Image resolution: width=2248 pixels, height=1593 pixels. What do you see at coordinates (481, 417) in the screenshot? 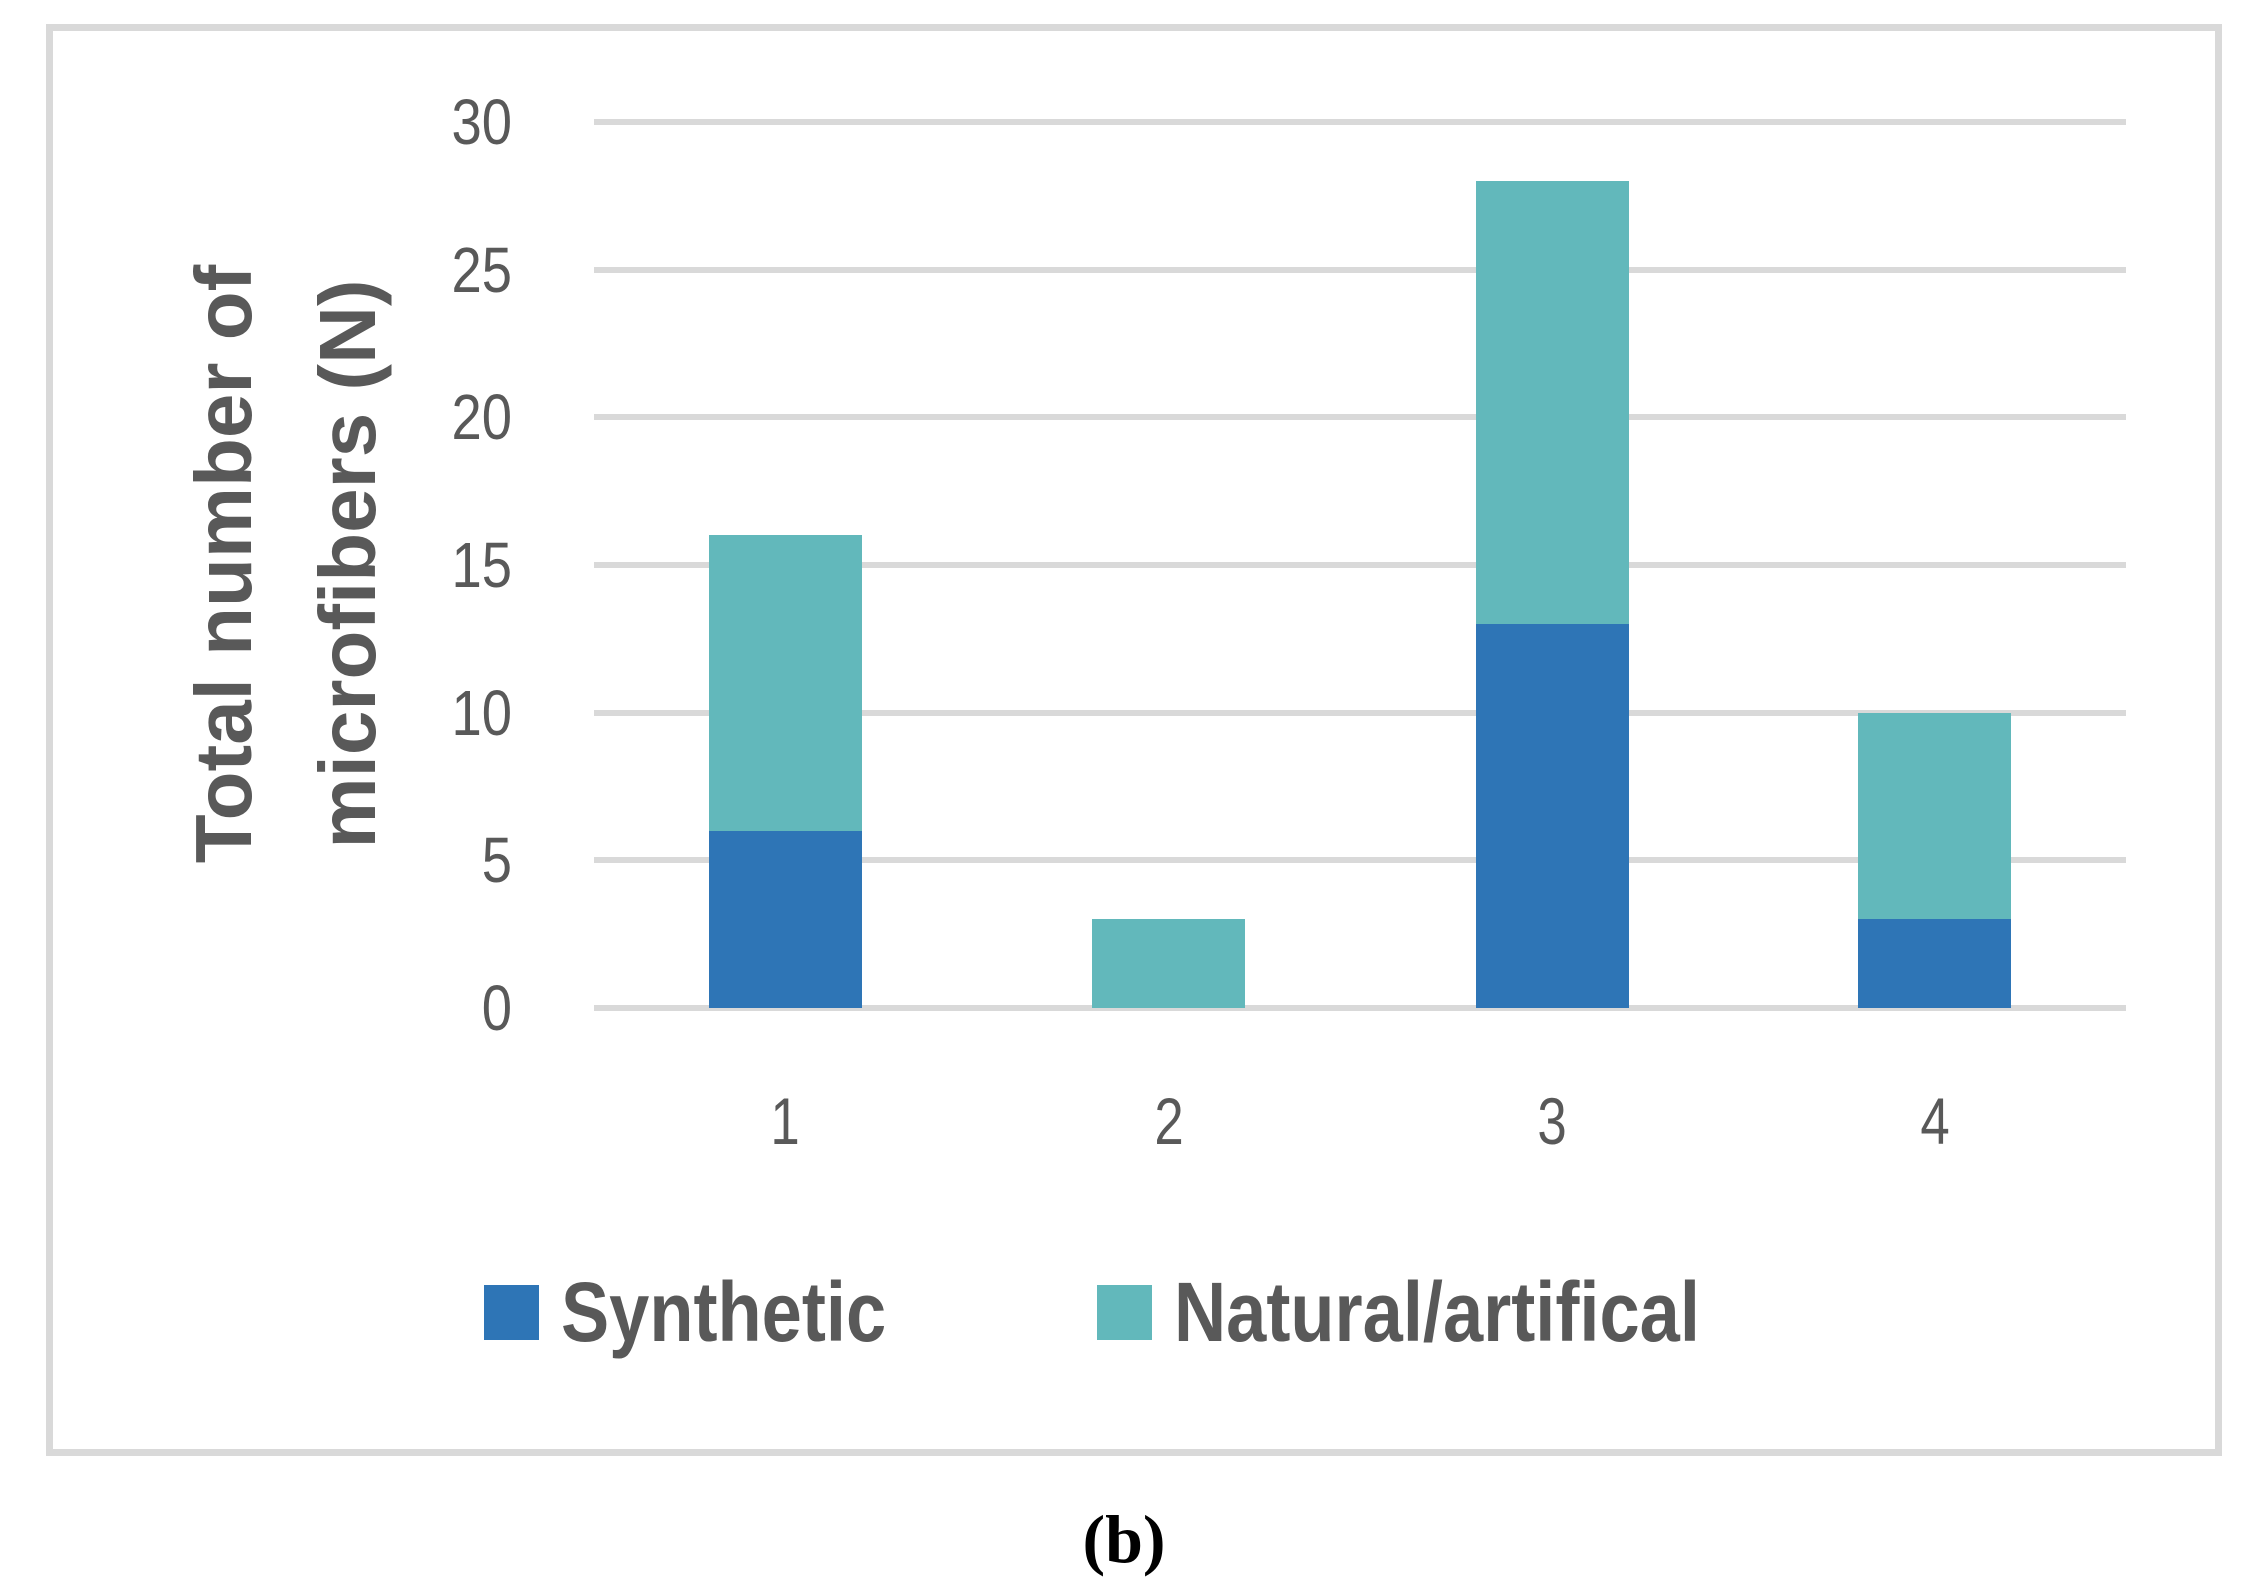
I see `y-tick-label: 20` at bounding box center [481, 417].